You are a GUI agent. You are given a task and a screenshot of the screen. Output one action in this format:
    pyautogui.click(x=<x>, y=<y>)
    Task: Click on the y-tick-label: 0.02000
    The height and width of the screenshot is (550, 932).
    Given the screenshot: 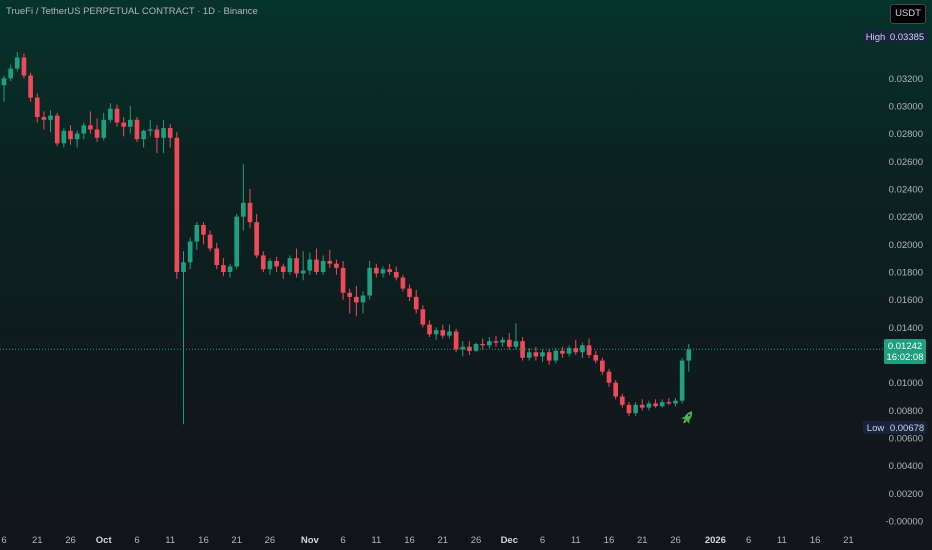 What is the action you would take?
    pyautogui.click(x=906, y=245)
    